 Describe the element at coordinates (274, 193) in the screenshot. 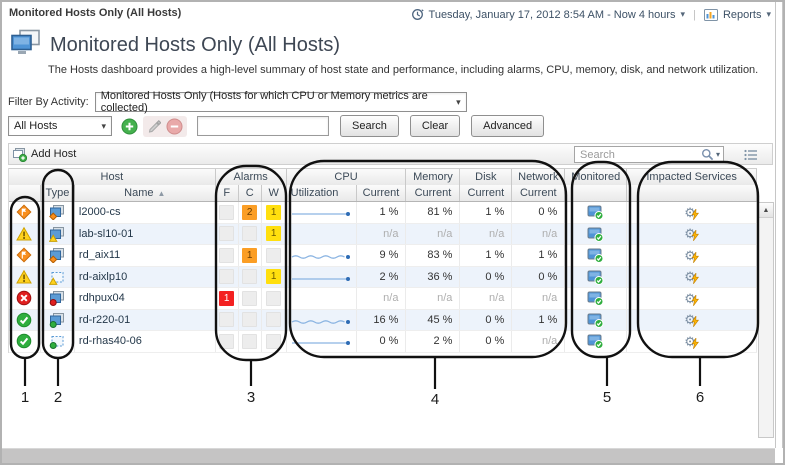

I see `column-header-warning: W` at that location.